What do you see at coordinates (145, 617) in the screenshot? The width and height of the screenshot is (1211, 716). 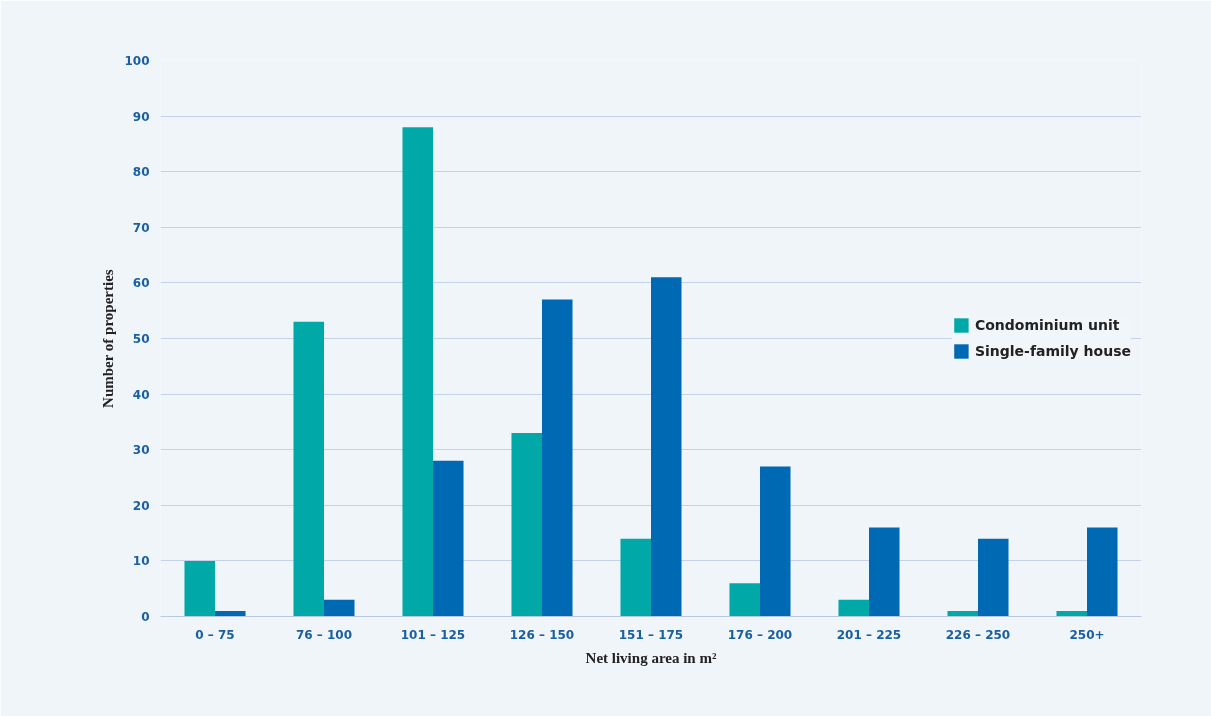 I see `y-tick-label: 0` at bounding box center [145, 617].